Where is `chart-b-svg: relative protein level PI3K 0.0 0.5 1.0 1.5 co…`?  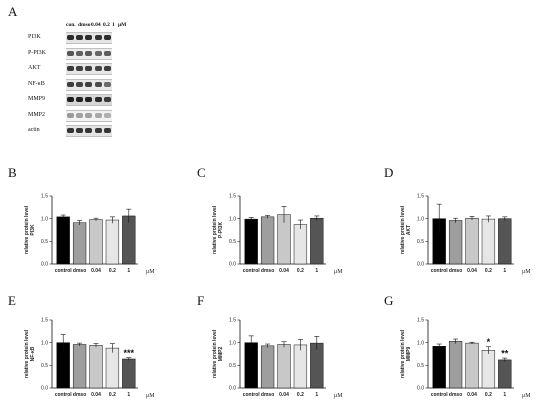
chart-b-svg: relative protein level PI3K 0.0 0.5 1.0 1.5 co… is located at coordinates (89, 234).